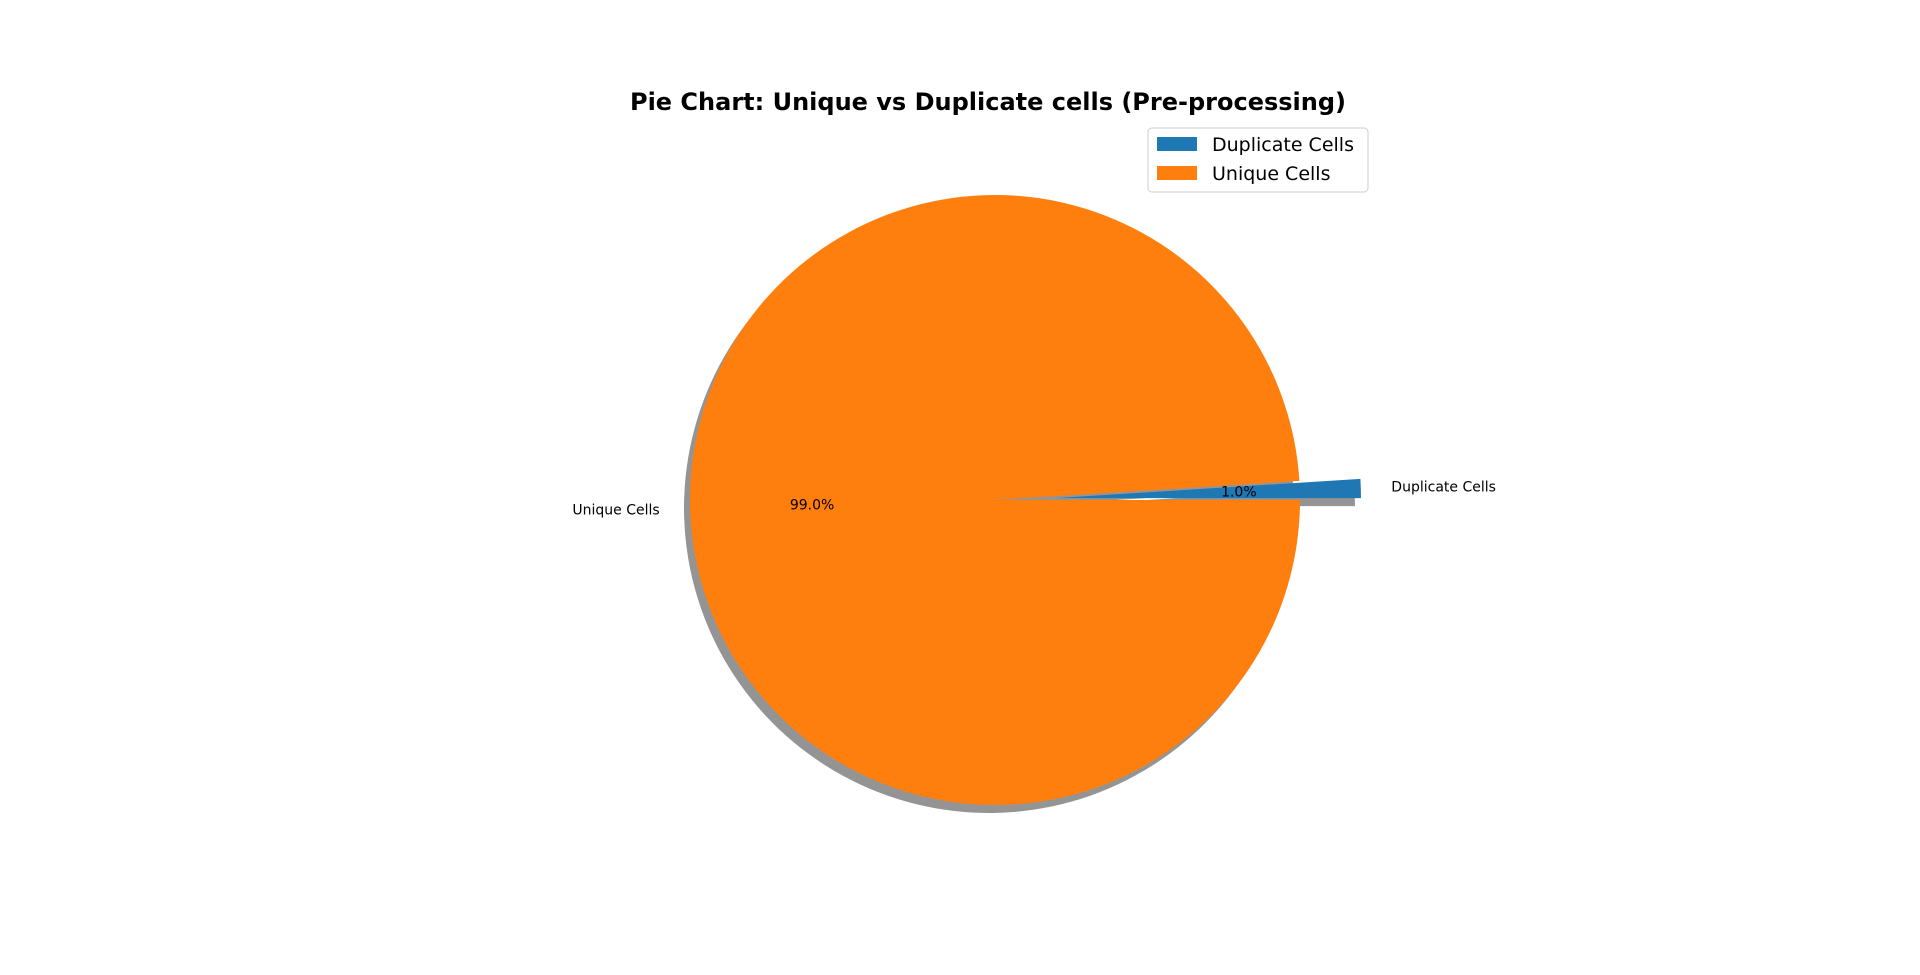 The width and height of the screenshot is (1920, 975). Describe the element at coordinates (1177, 144) in the screenshot. I see `legend-swatch-duplicate-cells` at that location.